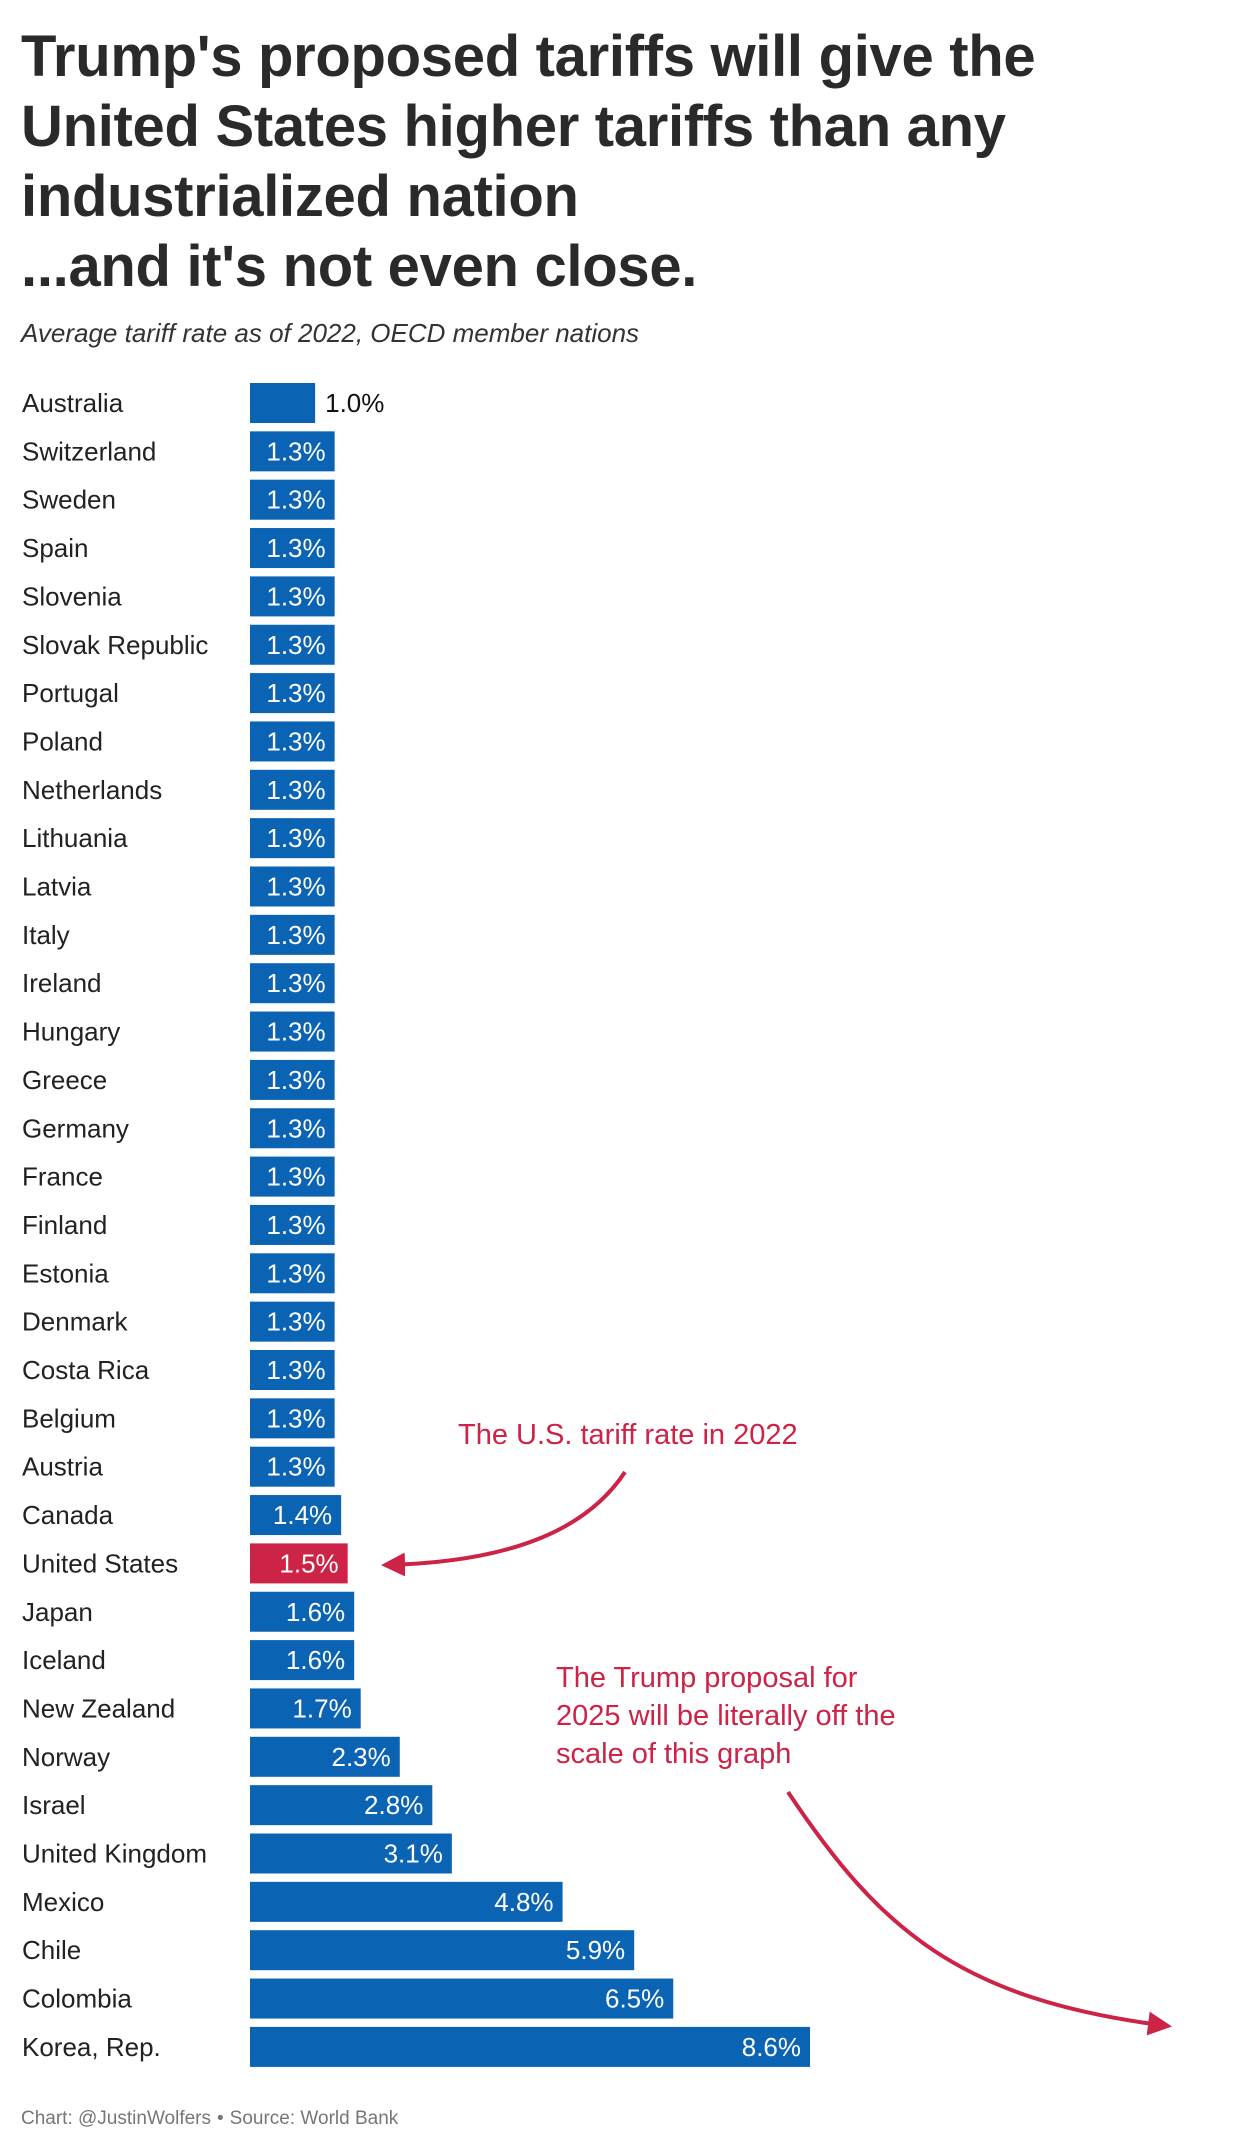 The image size is (1240, 2134). I want to click on category-label-denmark: Denmark, so click(75, 1322).